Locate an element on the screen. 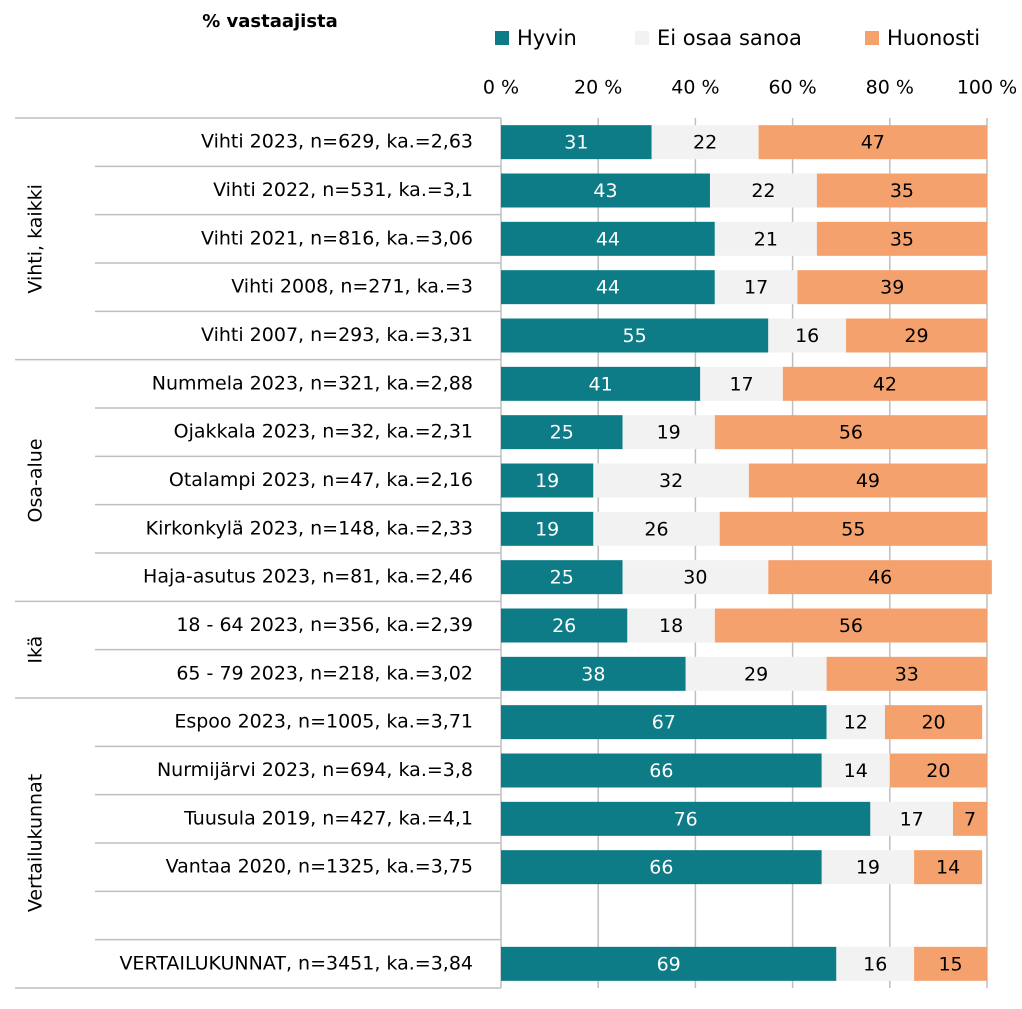 The height and width of the screenshot is (1009, 1022). data-label: 30 is located at coordinates (695, 578).